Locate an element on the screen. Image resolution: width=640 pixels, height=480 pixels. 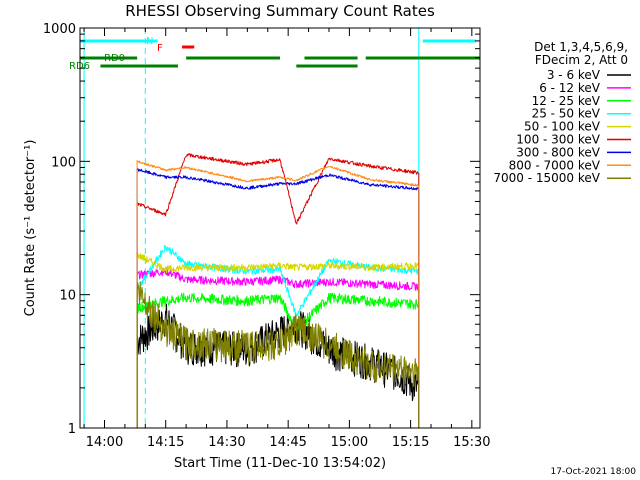
legend-header-2: FDecim 2, Att 0 is located at coordinates (581, 60).